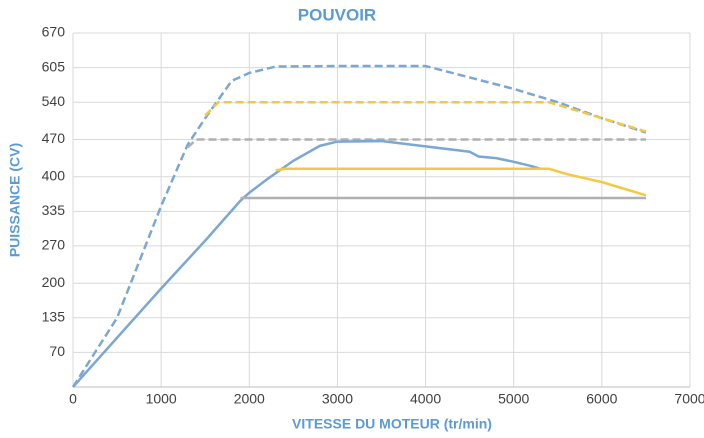 The width and height of the screenshot is (704, 438). I want to click on x-tick-label: 6000, so click(601, 399).